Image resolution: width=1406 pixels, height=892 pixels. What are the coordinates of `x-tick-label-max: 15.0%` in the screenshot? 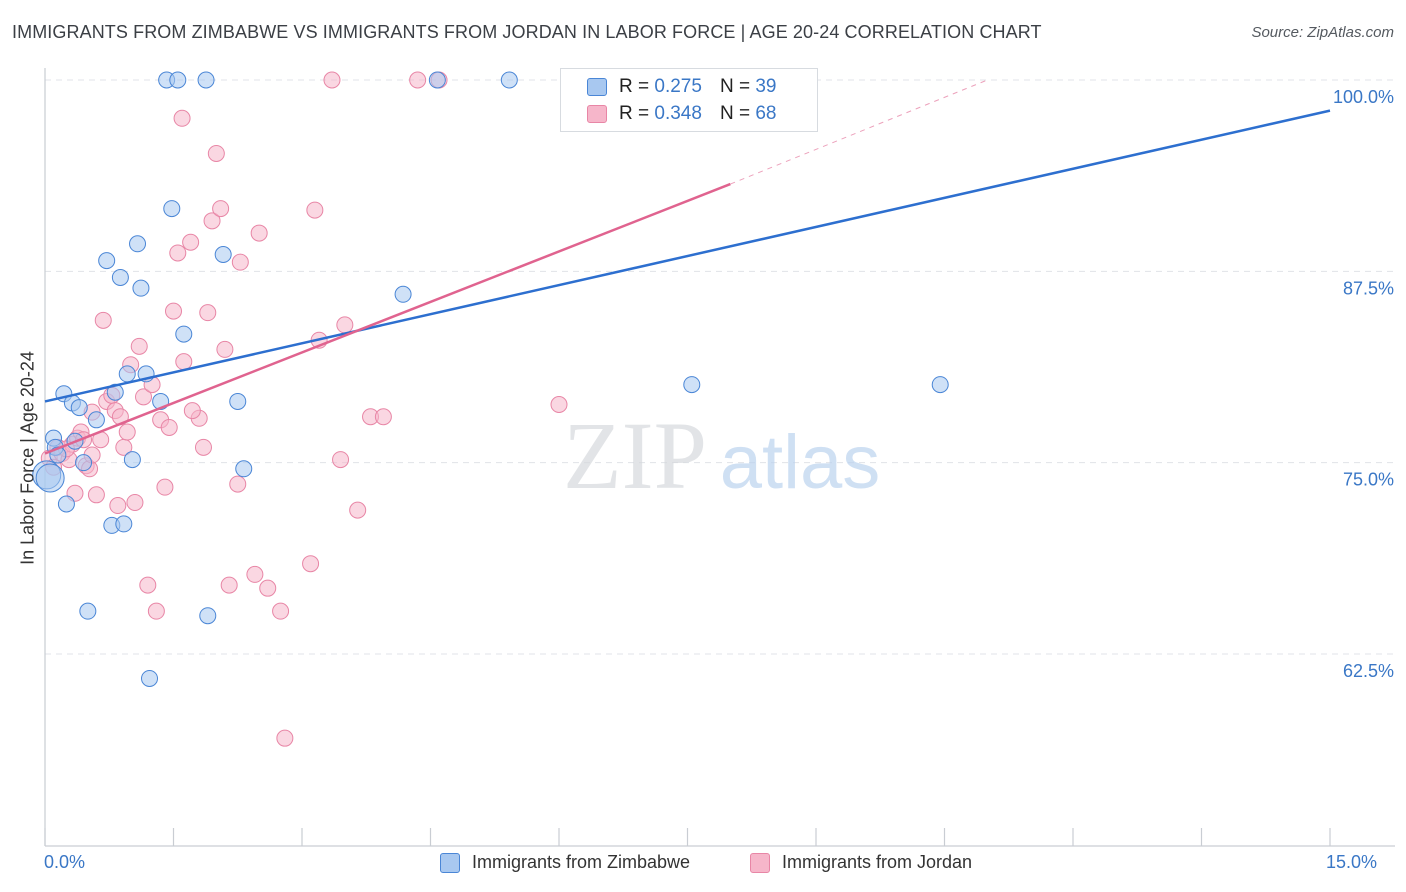 It's located at (1352, 862).